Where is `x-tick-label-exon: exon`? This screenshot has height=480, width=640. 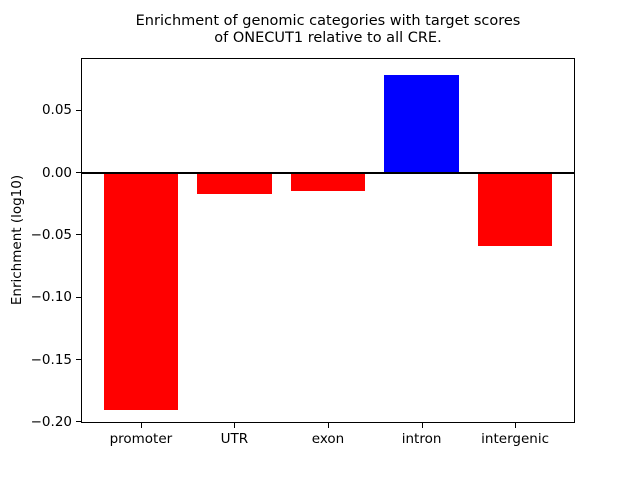
x-tick-label-exon: exon is located at coordinates (328, 439).